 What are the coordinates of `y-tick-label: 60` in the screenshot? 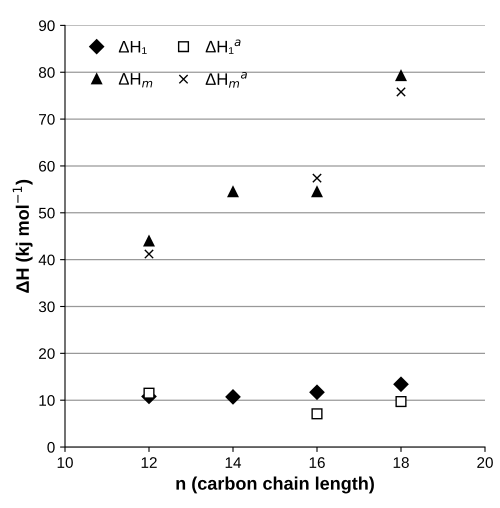 It's located at (47, 166).